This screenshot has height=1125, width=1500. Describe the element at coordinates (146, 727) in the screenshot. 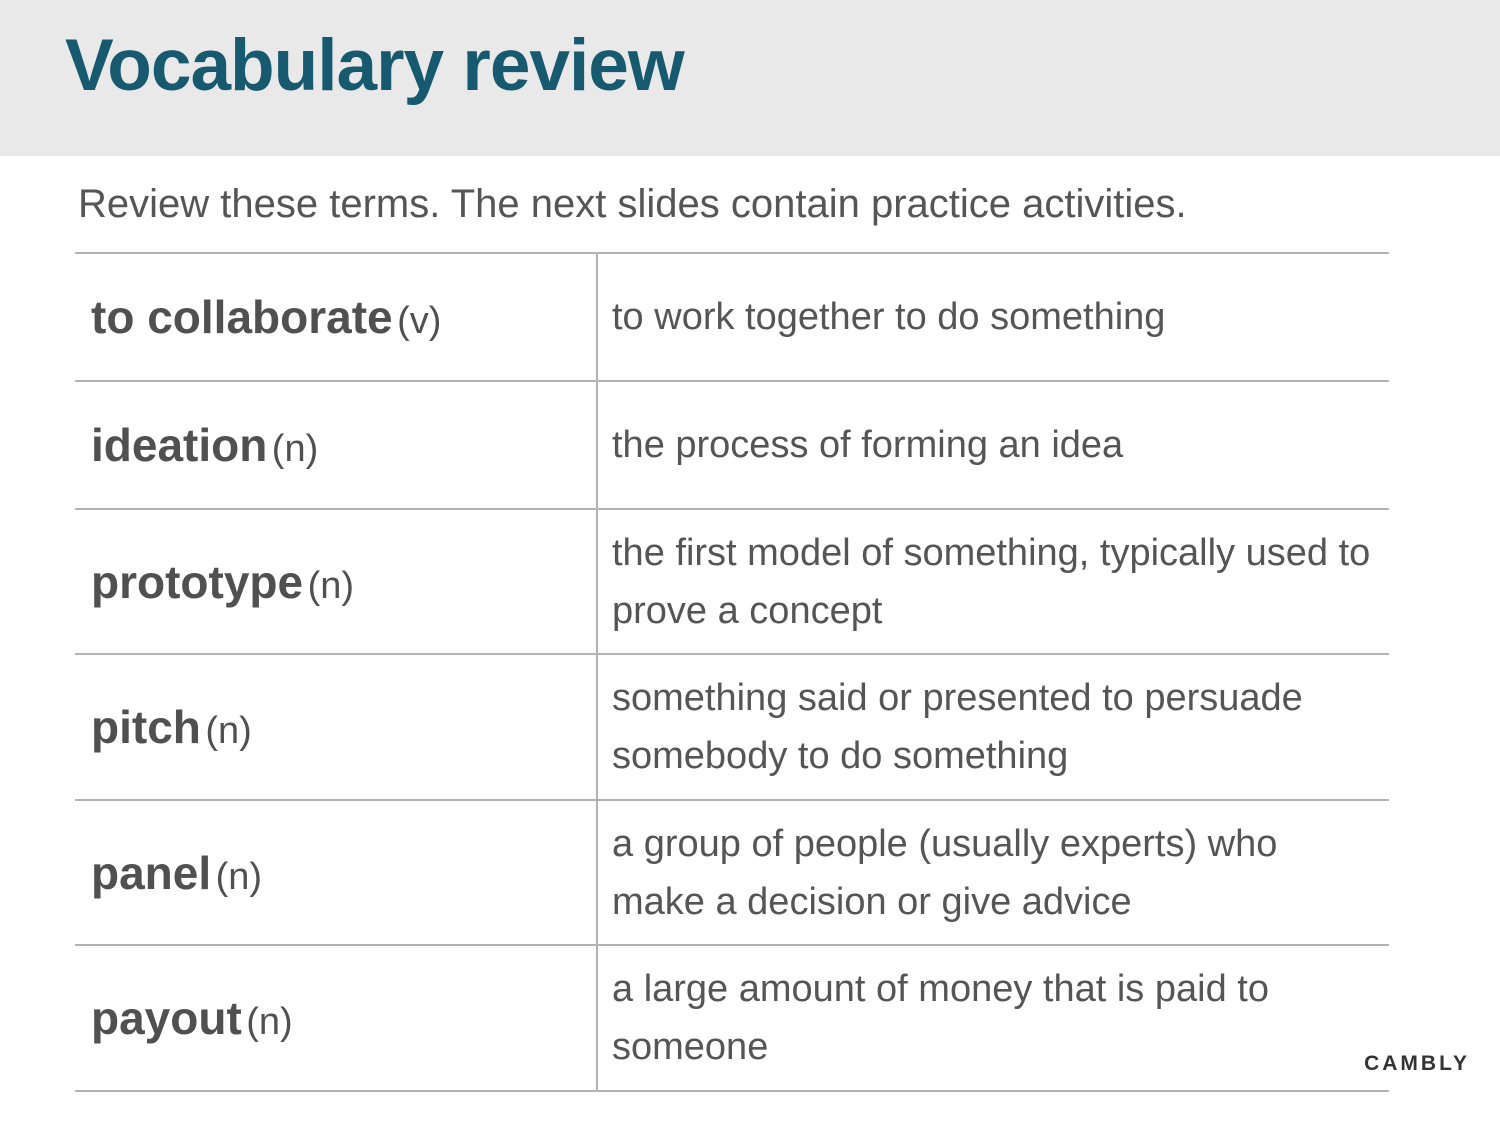

I see `term: pitch` at that location.